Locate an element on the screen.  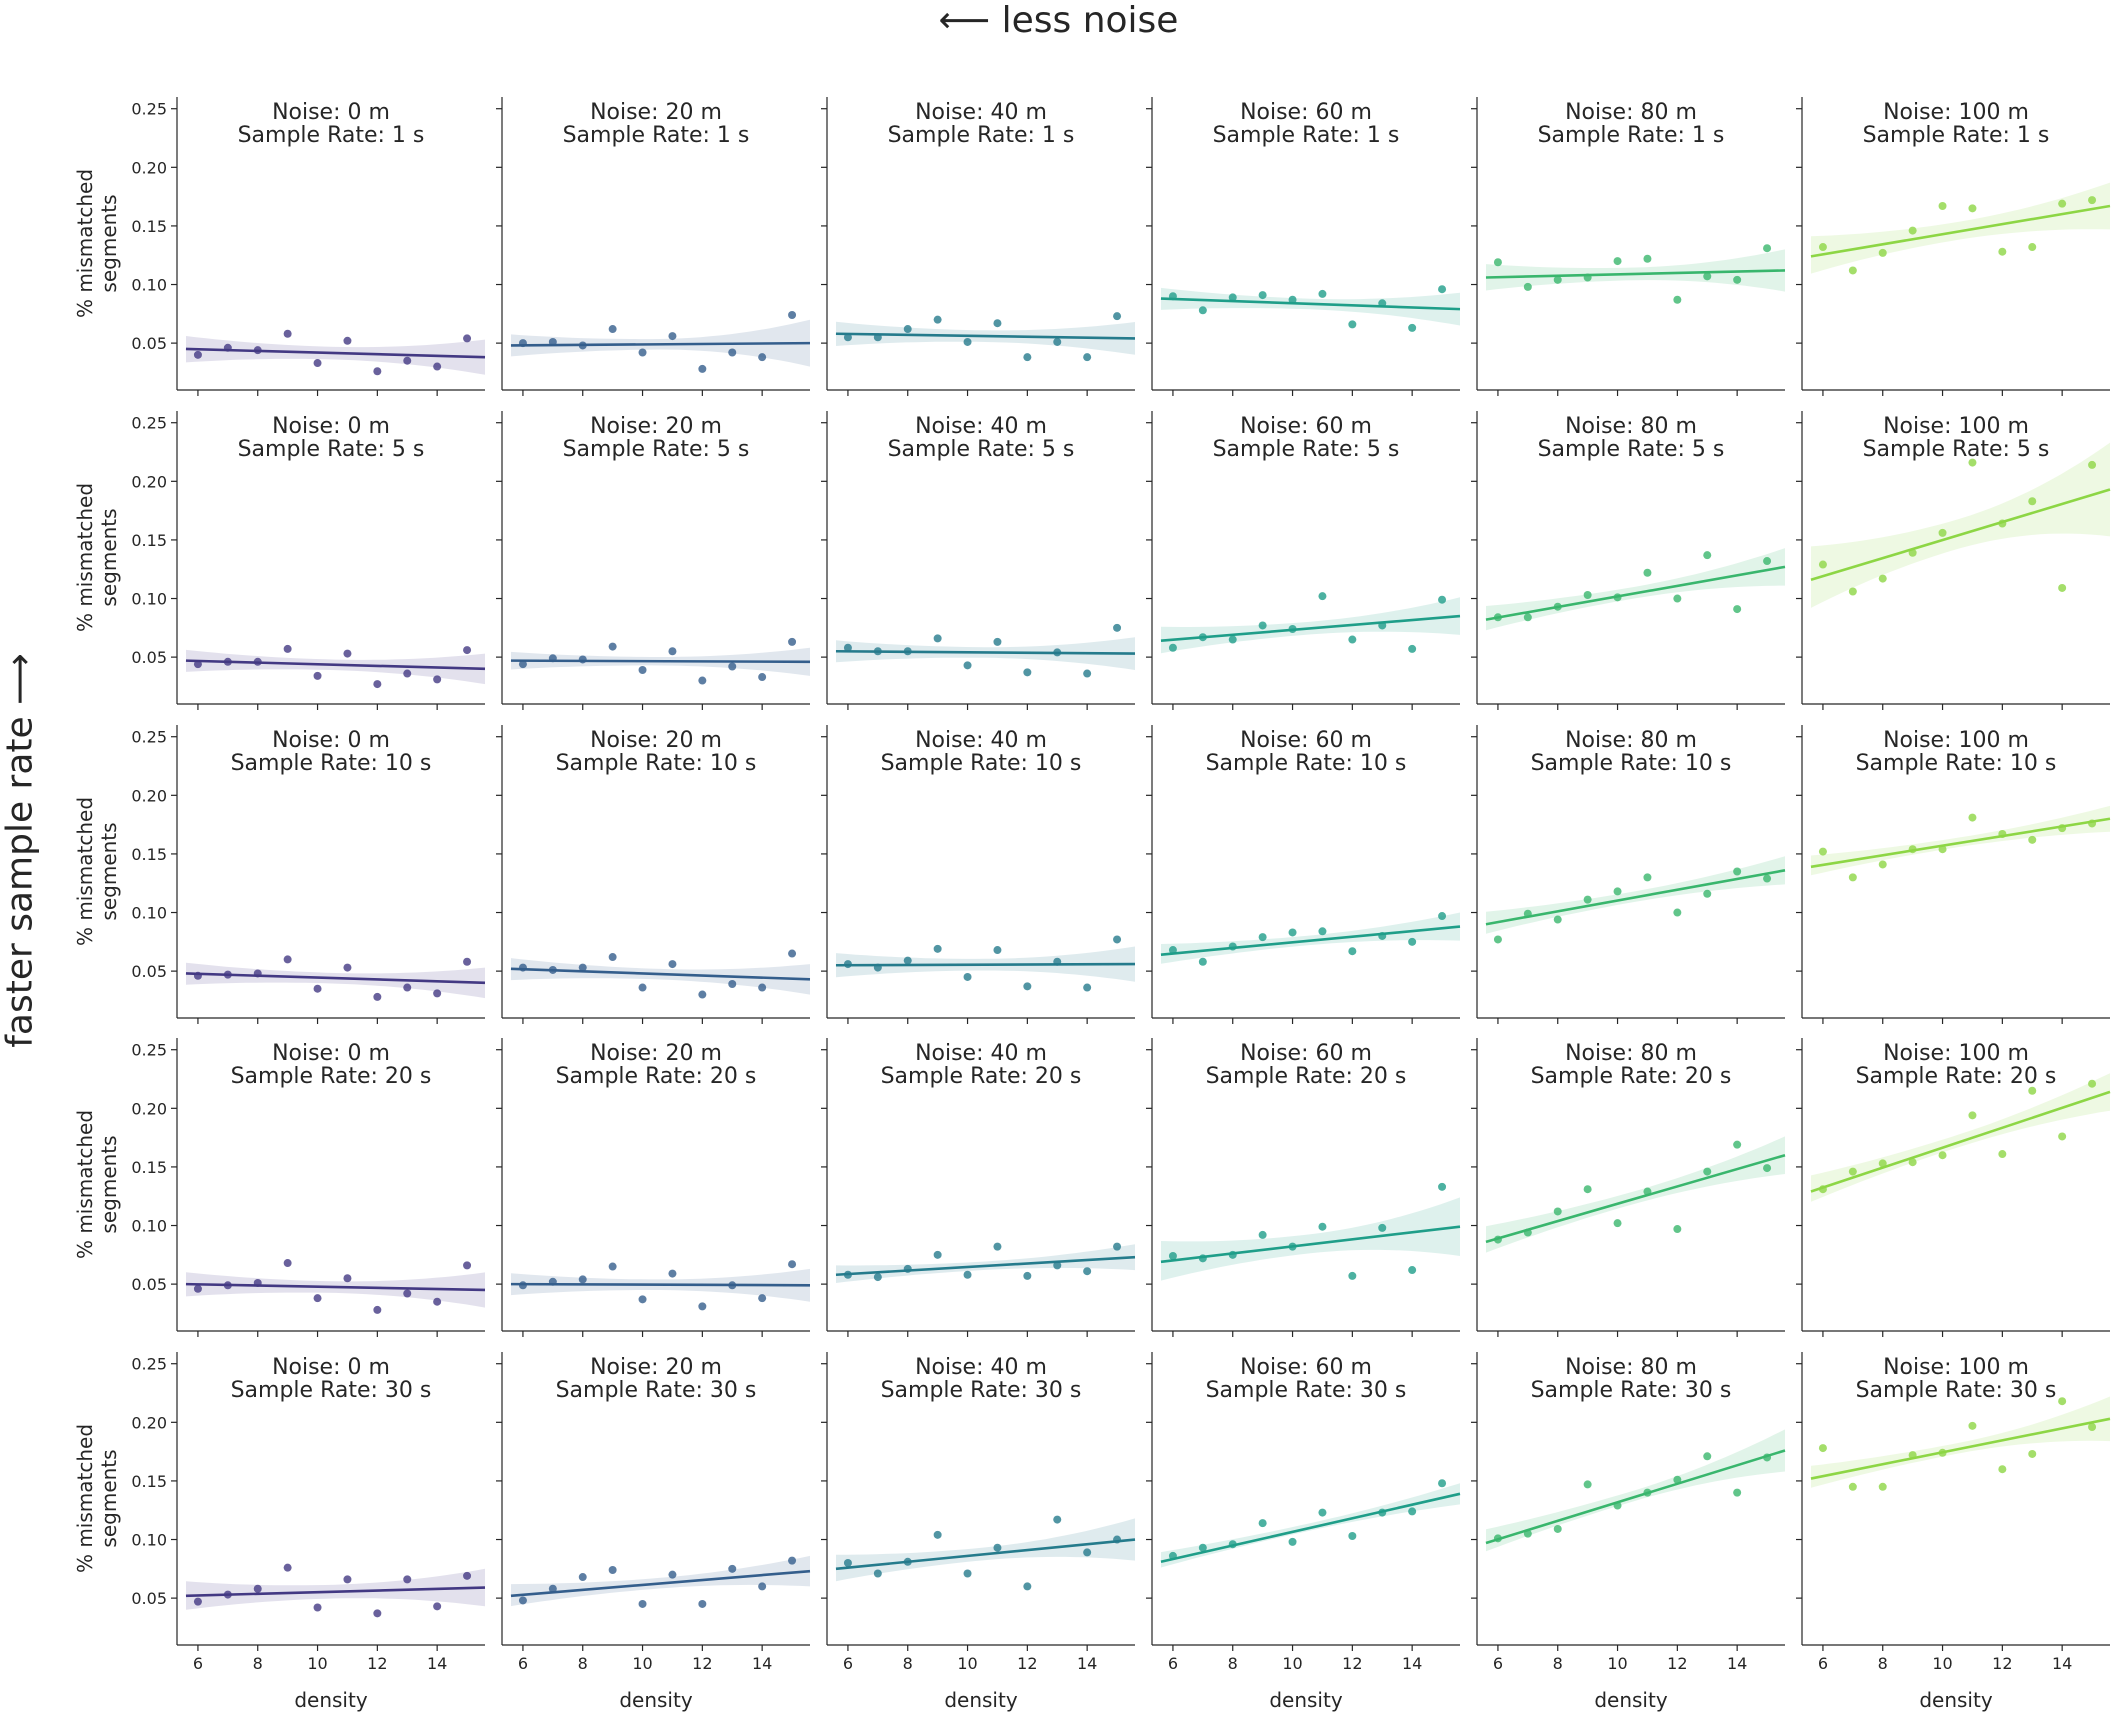
panel-title-noise: Noise: 60 m is located at coordinates (1306, 1367).